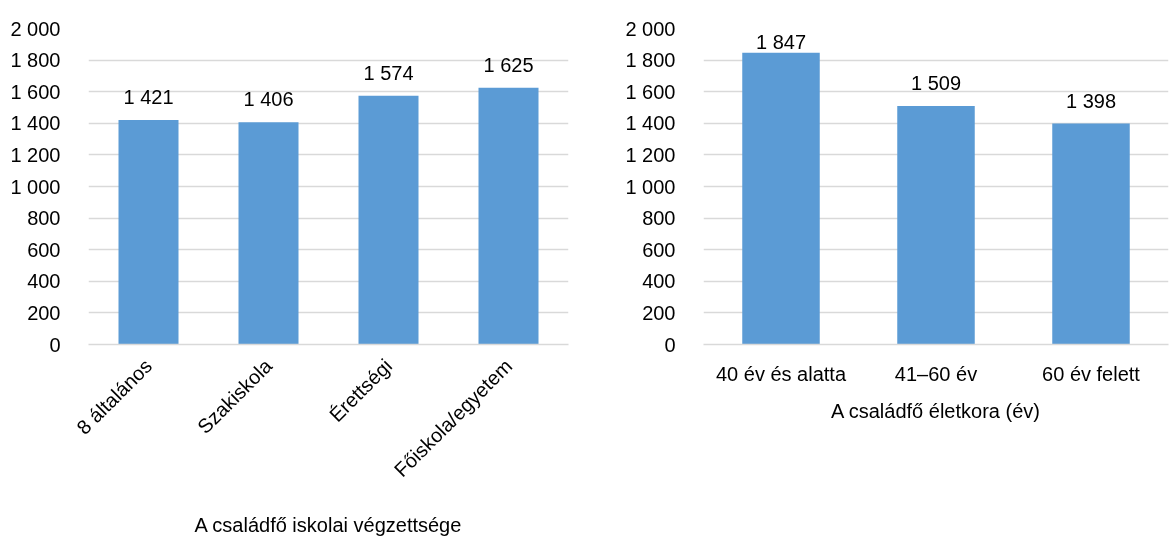 The image size is (1170, 541). I want to click on data-label: 1 406, so click(268, 99).